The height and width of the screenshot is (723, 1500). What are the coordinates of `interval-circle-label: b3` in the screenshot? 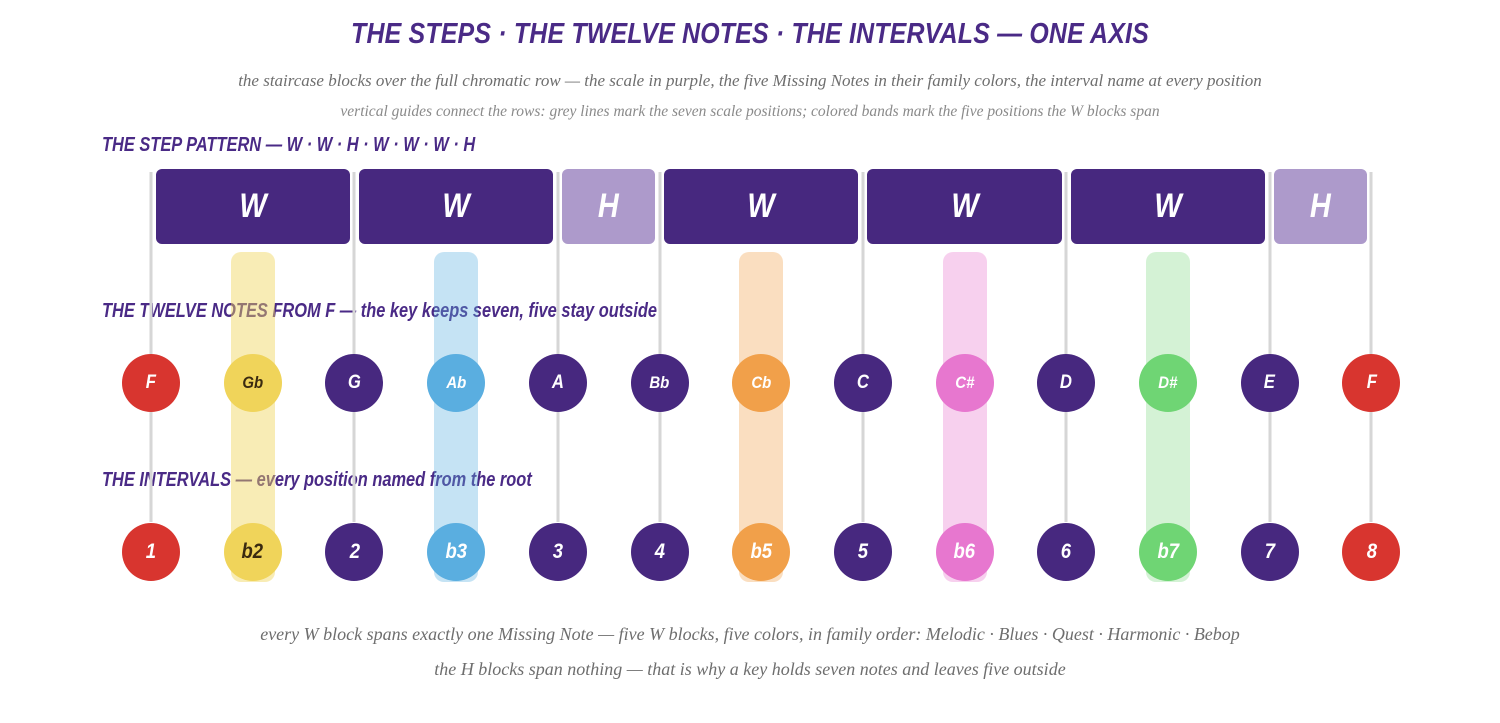 It's located at (456, 551).